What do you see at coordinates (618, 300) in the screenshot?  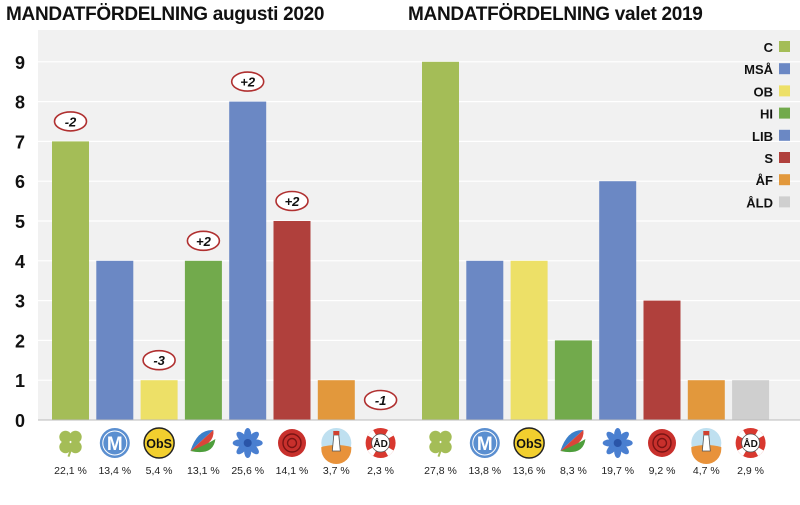 I see `chart2019-bar-LIB` at bounding box center [618, 300].